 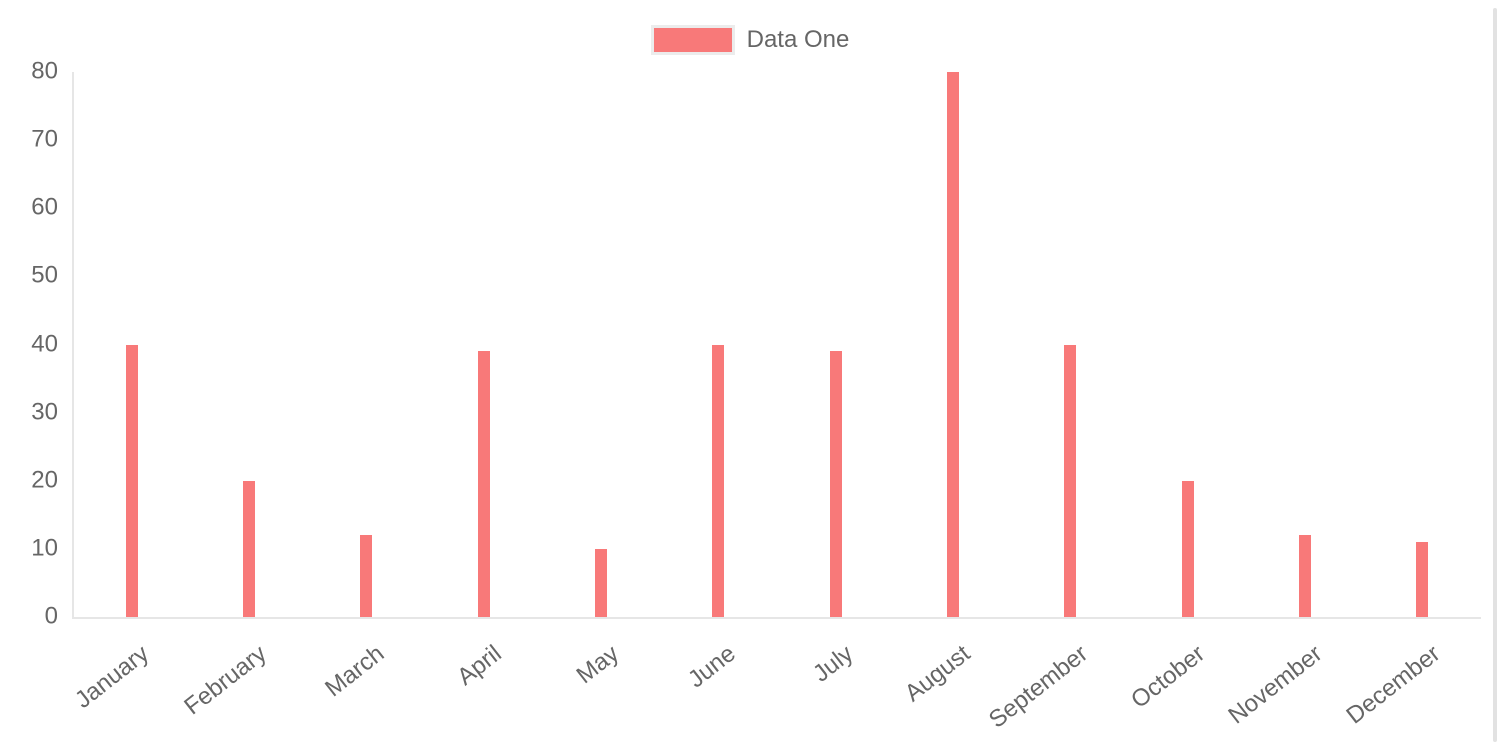 I want to click on y-axis-tick-label: 50, so click(x=44, y=275).